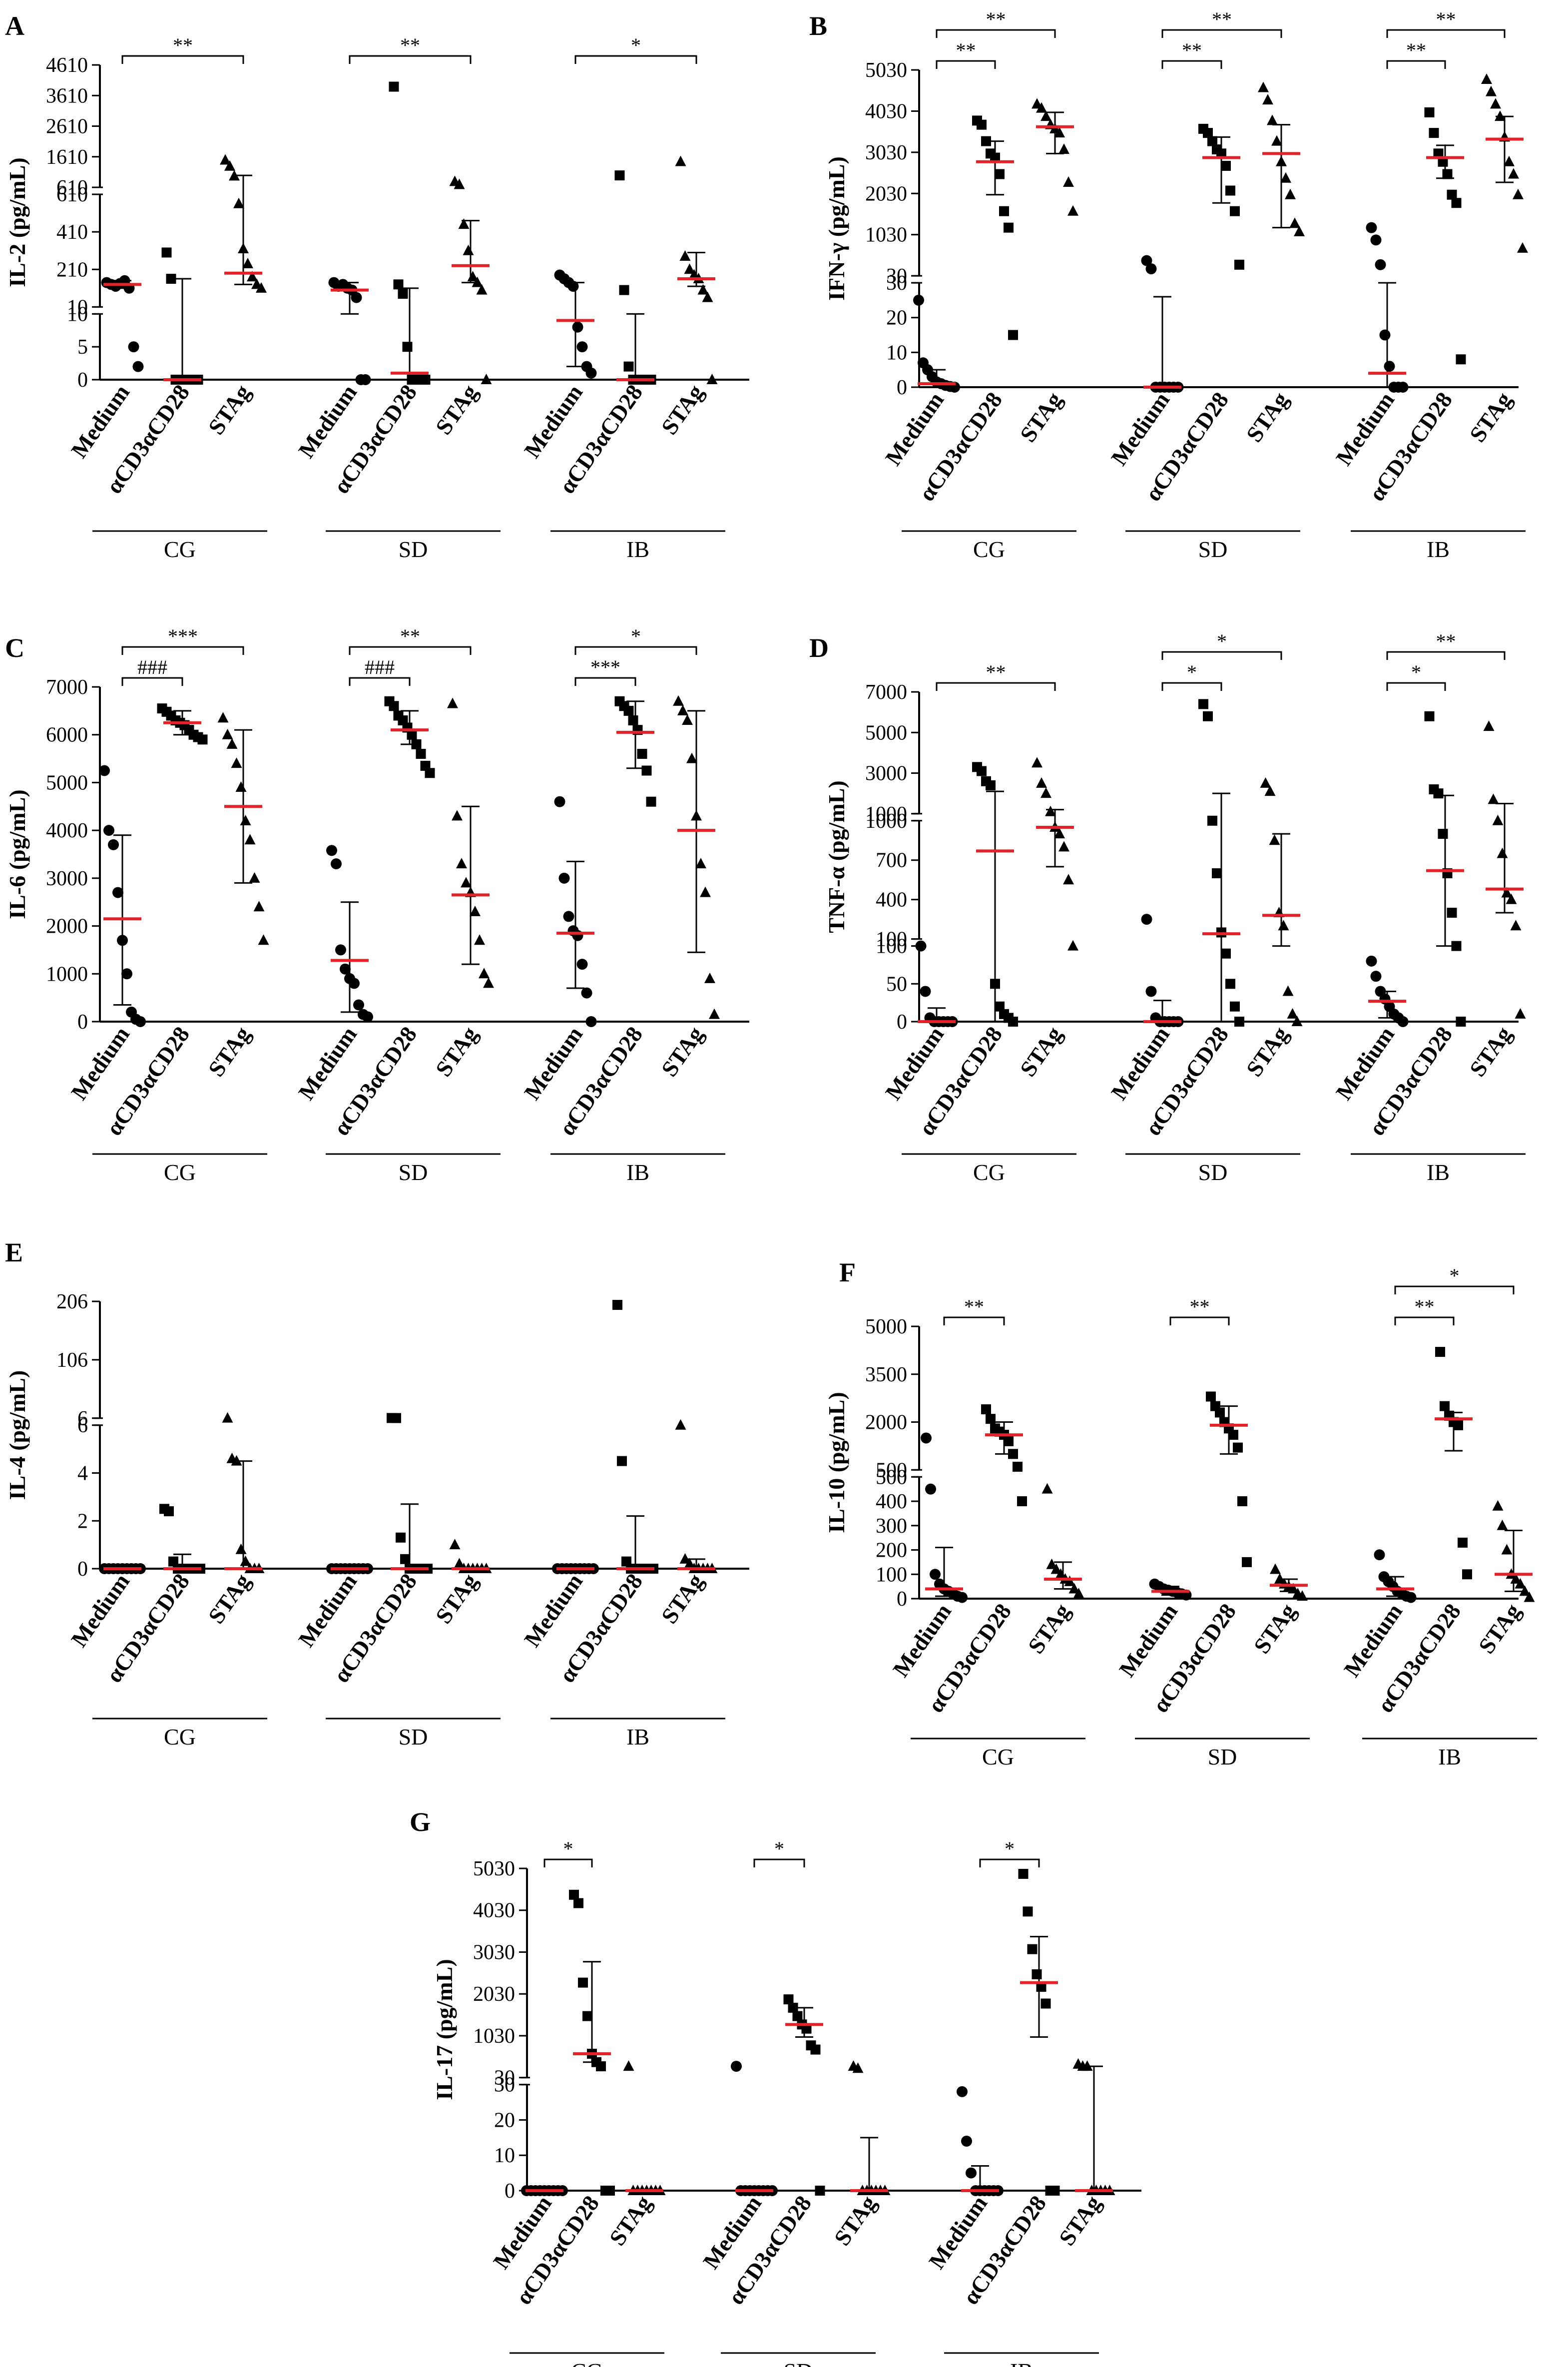 The image size is (1568, 2367). I want to click on y-tick-label: 410, so click(72, 233).